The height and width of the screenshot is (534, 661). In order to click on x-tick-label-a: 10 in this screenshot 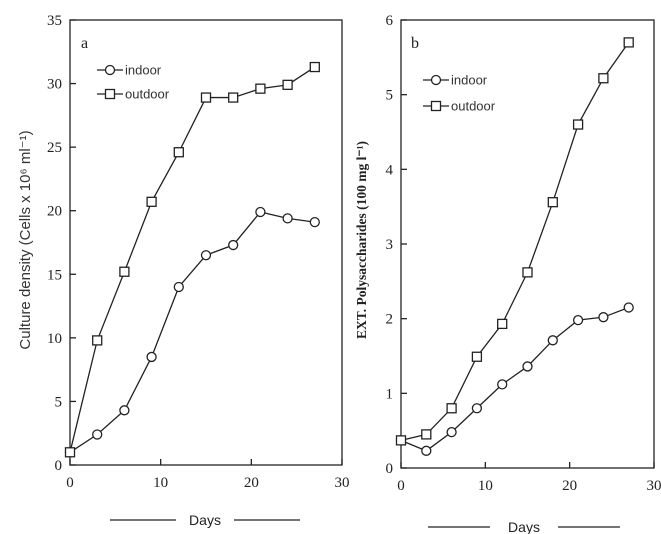, I will do `click(160, 483)`.